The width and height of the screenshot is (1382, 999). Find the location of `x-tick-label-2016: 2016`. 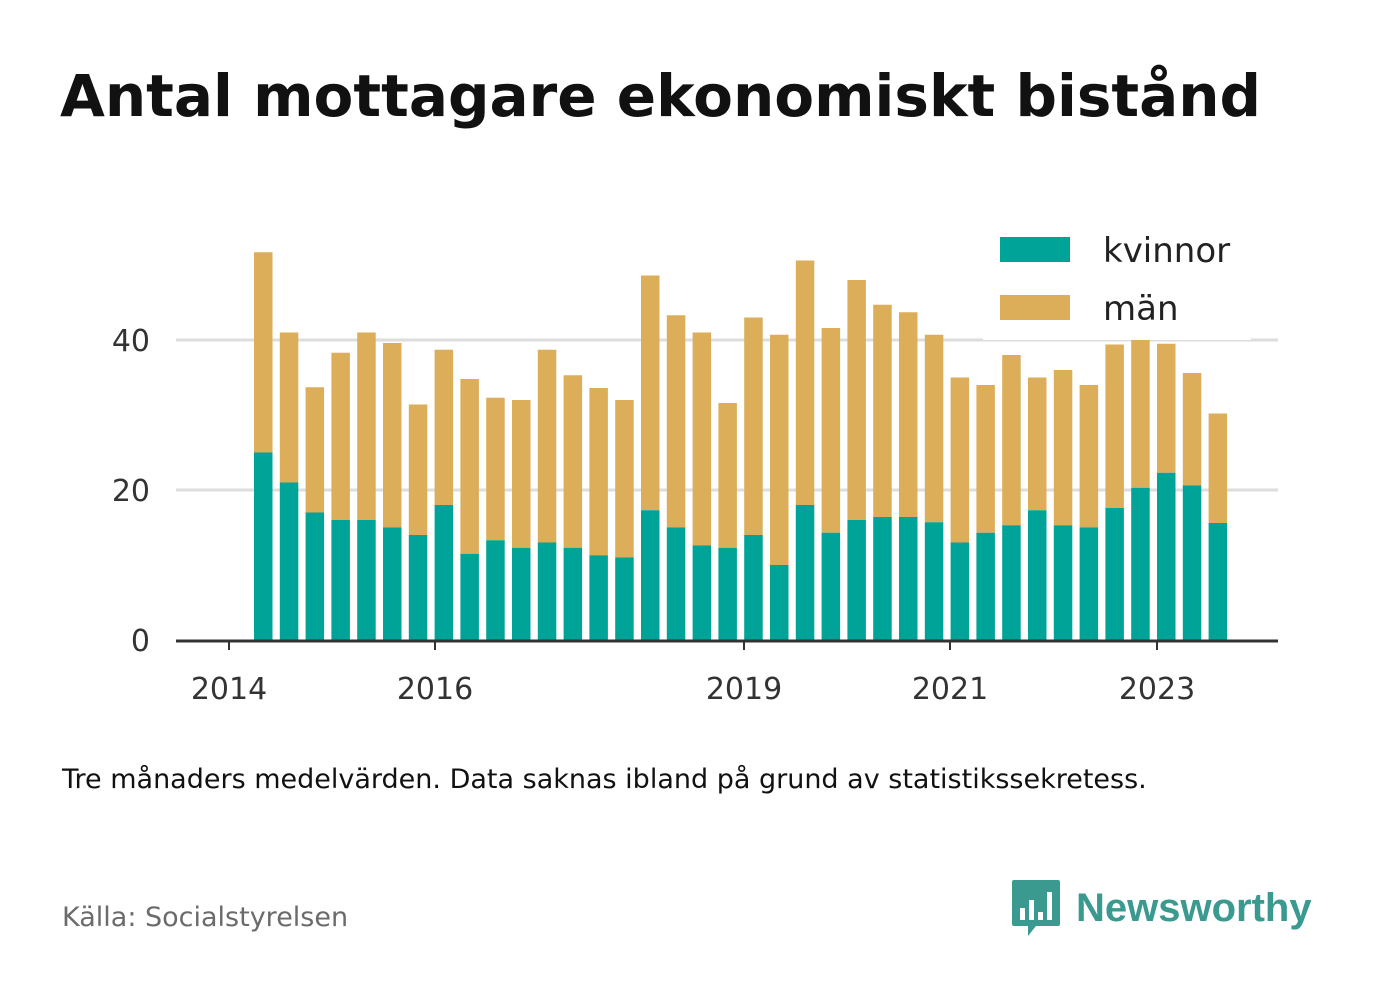

x-tick-label-2016: 2016 is located at coordinates (435, 689).